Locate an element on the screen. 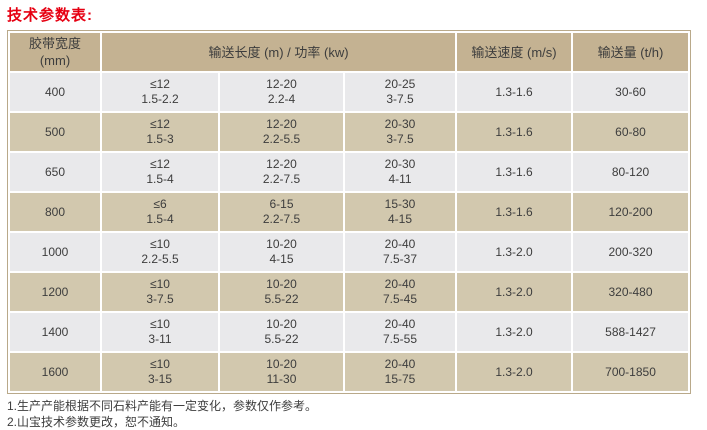  page-title: 技术参数表: is located at coordinates (50, 15).